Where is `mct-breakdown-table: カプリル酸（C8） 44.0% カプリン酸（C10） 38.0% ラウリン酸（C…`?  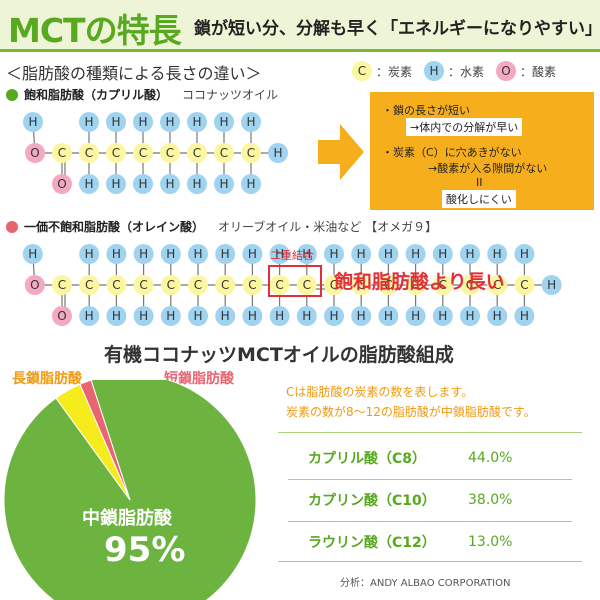 mct-breakdown-table: カプリル酸（C8） 44.0% カプリン酸（C10） 38.0% ラウリン酸（C… is located at coordinates (430, 497).